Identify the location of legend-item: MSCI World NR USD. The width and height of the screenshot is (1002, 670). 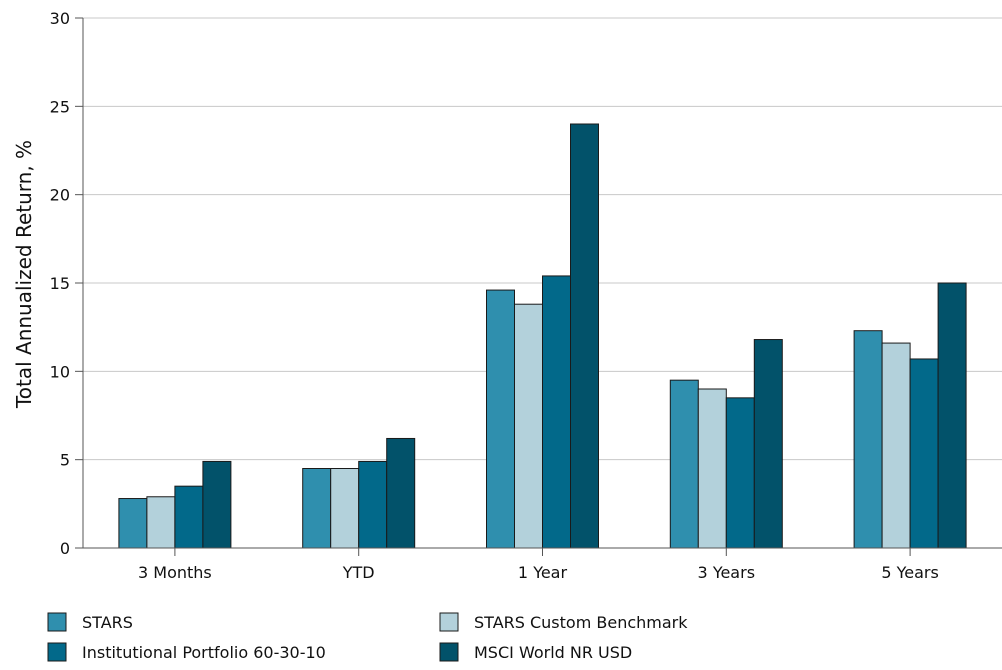
(535, 652).